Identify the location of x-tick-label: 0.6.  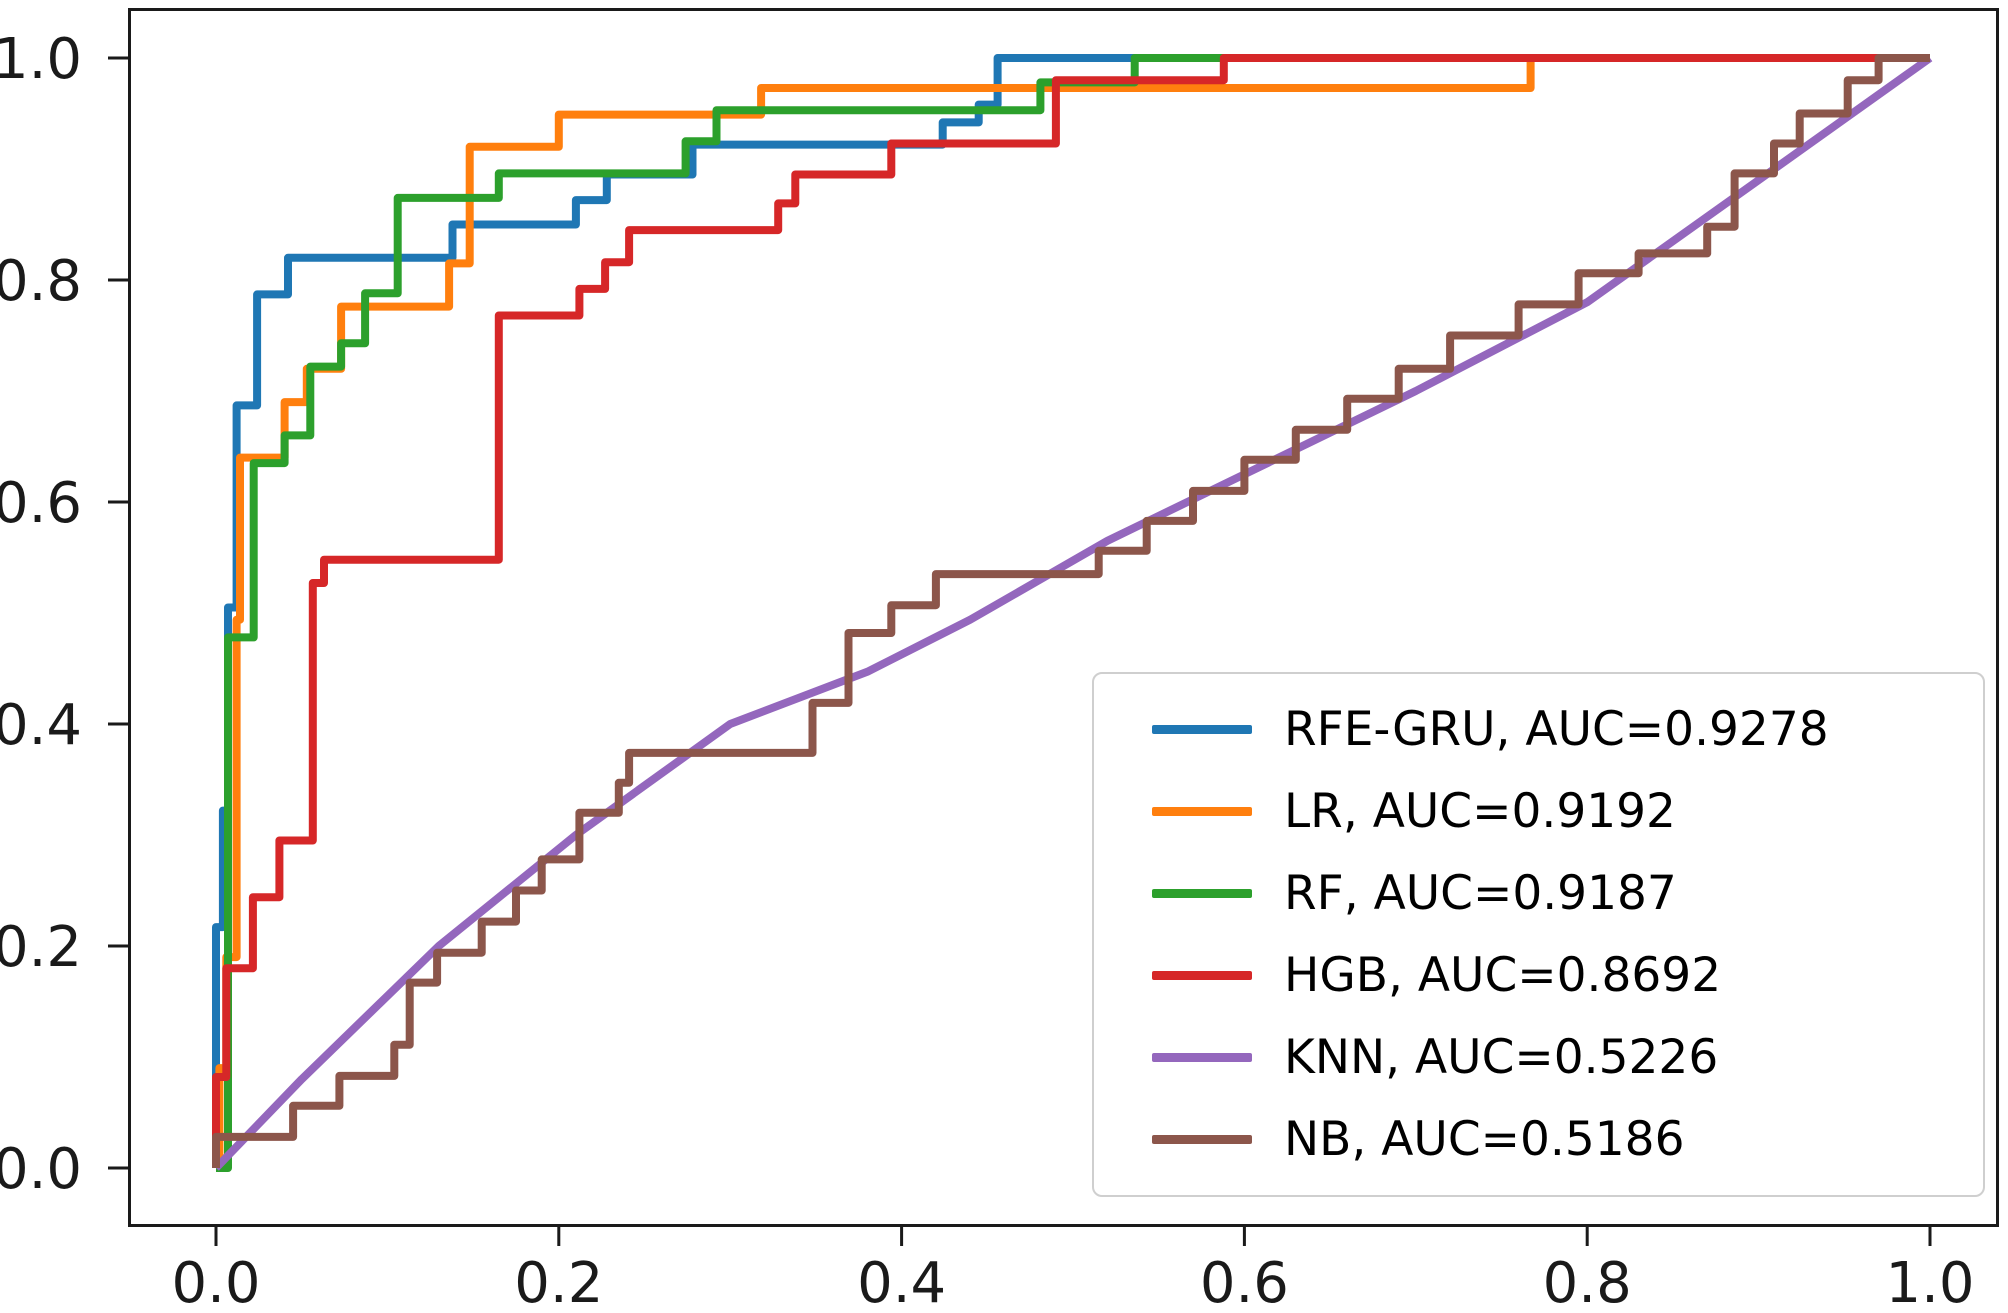
(1244, 1282).